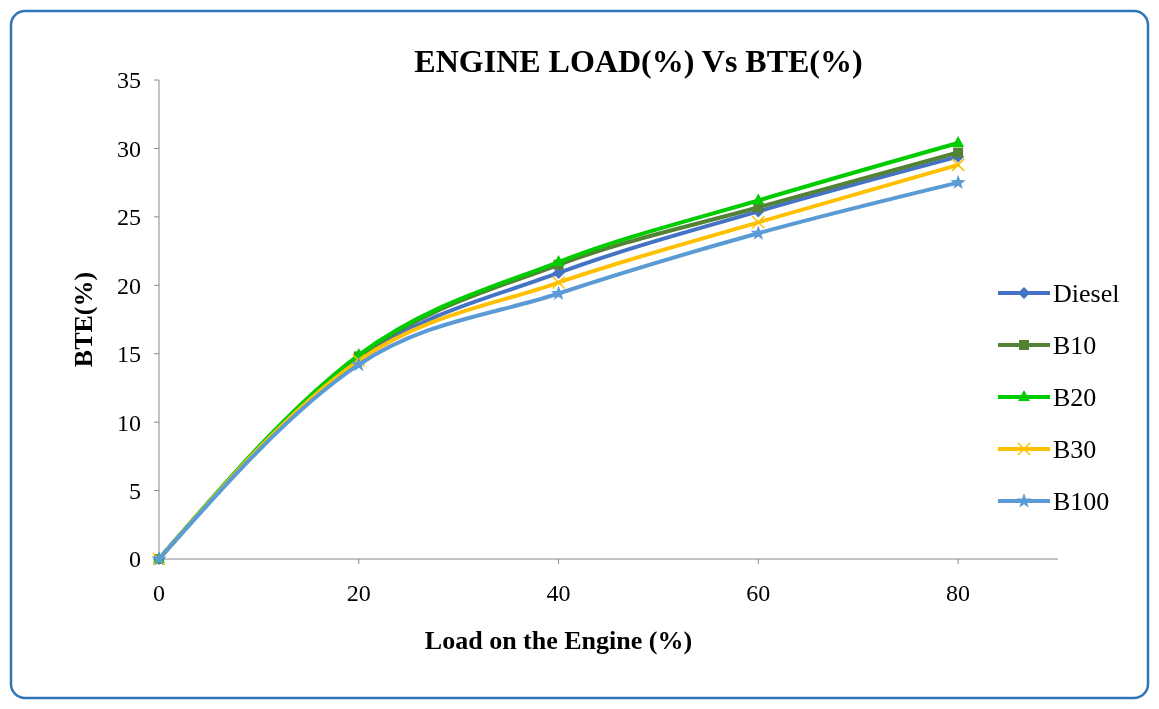 The height and width of the screenshot is (709, 1159). I want to click on x-axis-title: Load on the Engine (%), so click(558, 640).